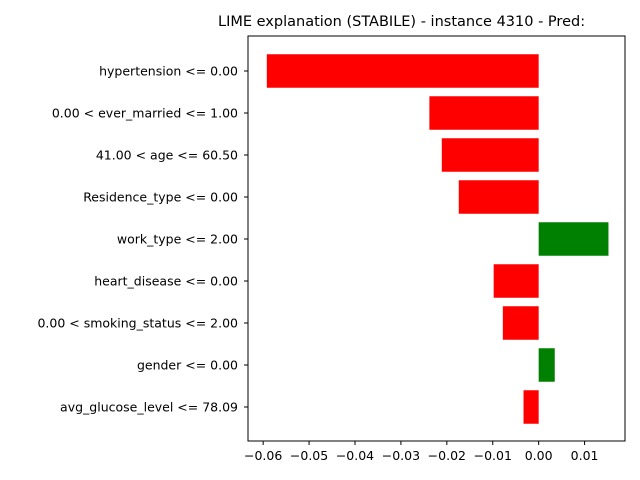  What do you see at coordinates (166, 281) in the screenshot?
I see `y-tick-label: heart_disease <= 0.00` at bounding box center [166, 281].